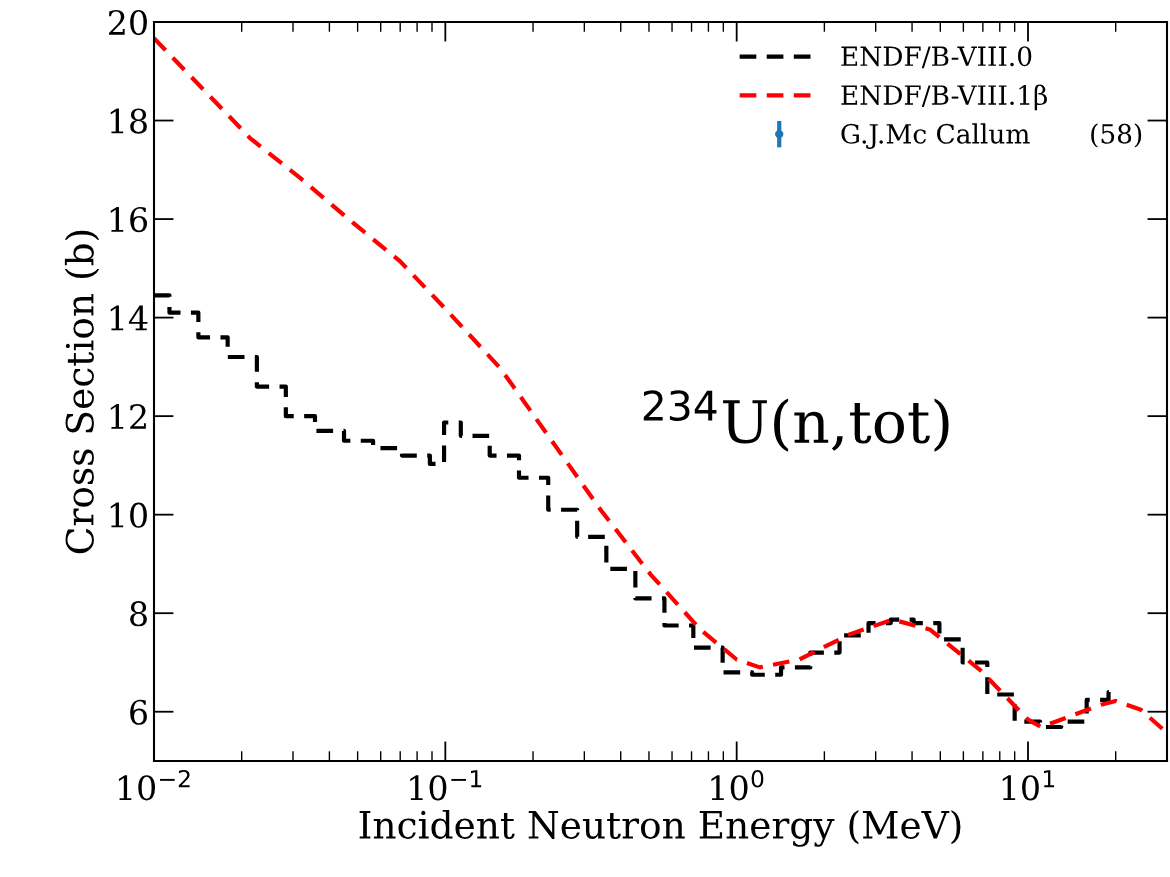  What do you see at coordinates (660, 828) in the screenshot?
I see `x-axis-title: Incident Neutron Energy (MeV)` at bounding box center [660, 828].